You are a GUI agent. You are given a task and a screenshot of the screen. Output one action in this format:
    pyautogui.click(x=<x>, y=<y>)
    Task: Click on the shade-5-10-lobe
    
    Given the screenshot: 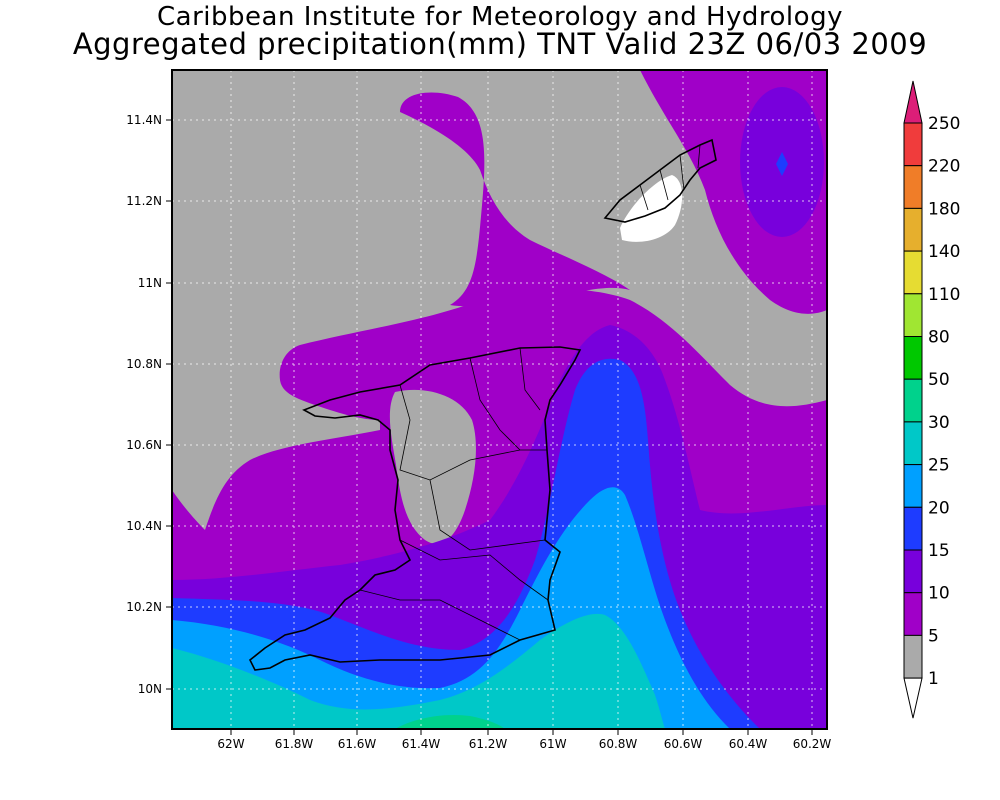 What is the action you would take?
    pyautogui.click(x=515, y=199)
    